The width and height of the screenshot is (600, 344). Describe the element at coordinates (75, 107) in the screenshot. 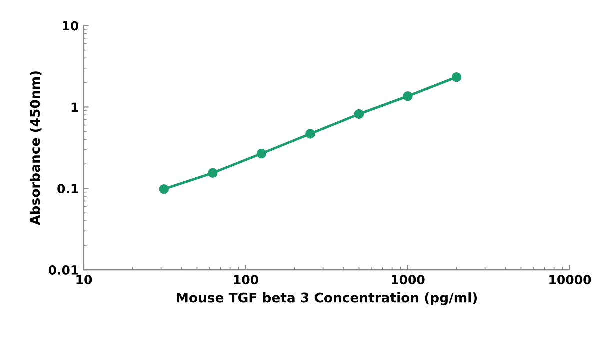

I see `y-tick-label: 1` at that location.